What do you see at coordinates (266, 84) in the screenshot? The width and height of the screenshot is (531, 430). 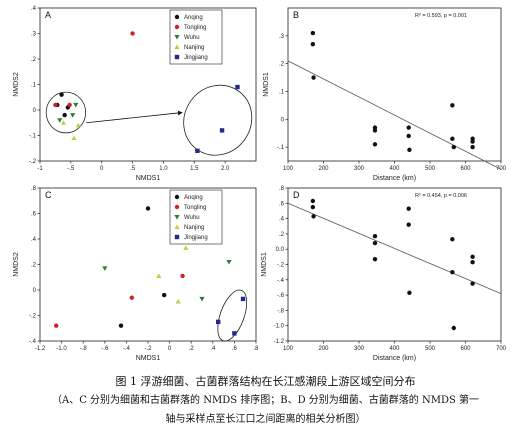 I see `y-axis-label: NMDS1` at bounding box center [266, 84].